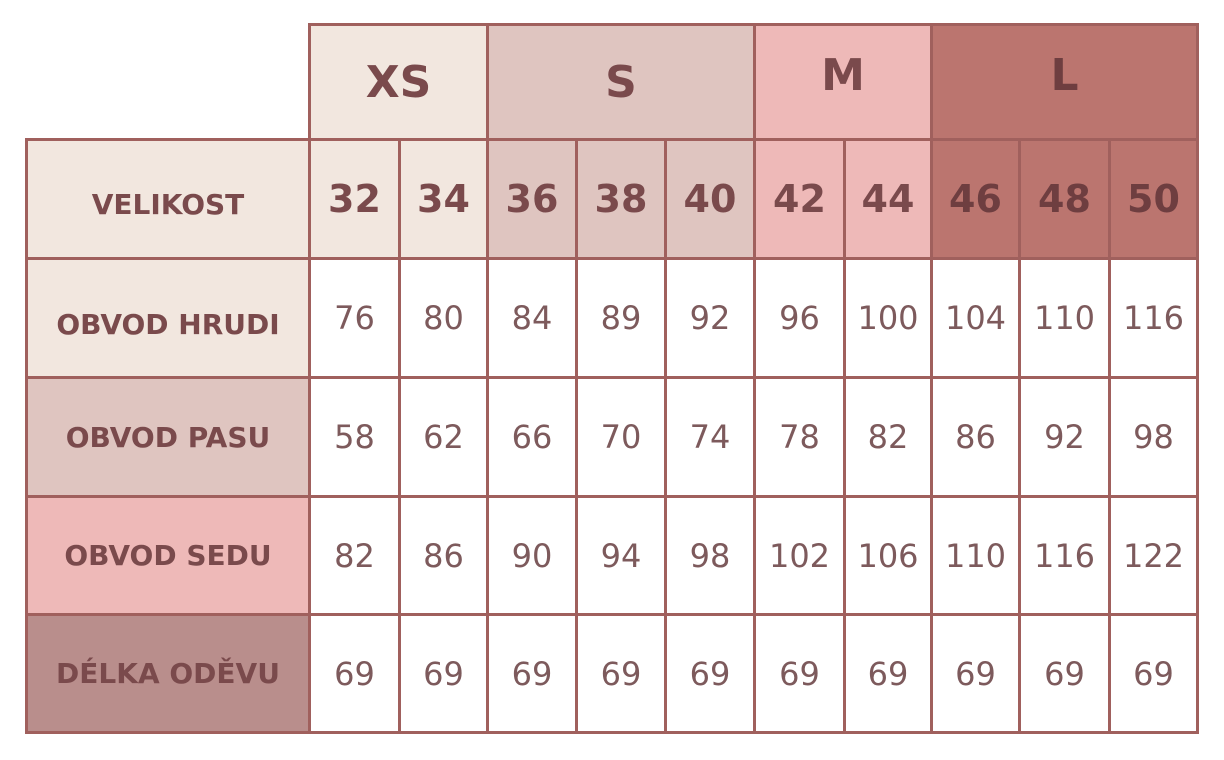 This screenshot has width=1224, height=760. What do you see at coordinates (710, 437) in the screenshot?
I see `waist-value: 74` at bounding box center [710, 437].